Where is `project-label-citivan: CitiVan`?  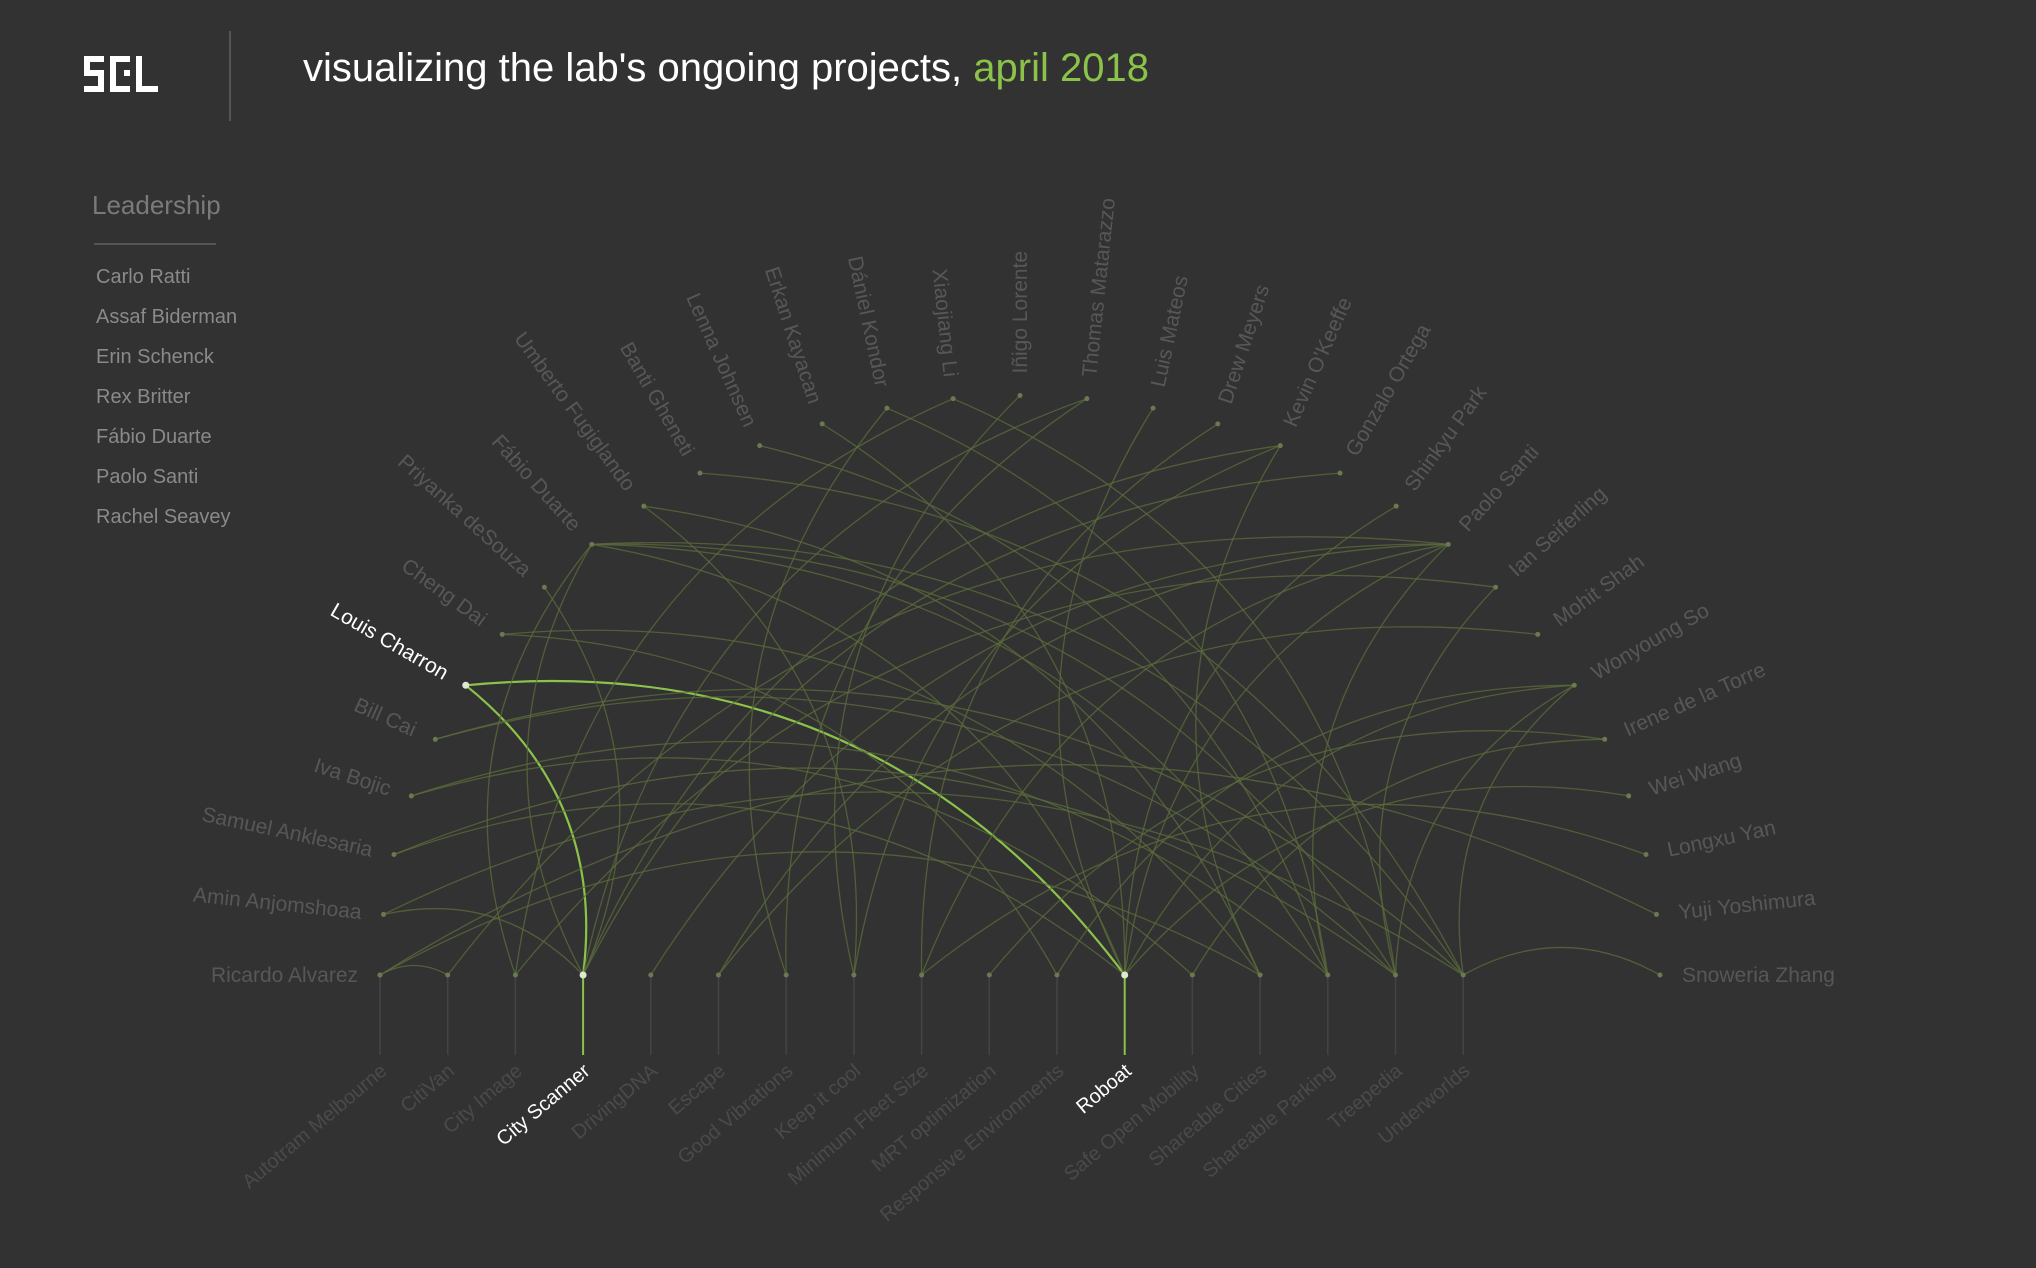
project-label-citivan: CitiVan is located at coordinates (428, 1088).